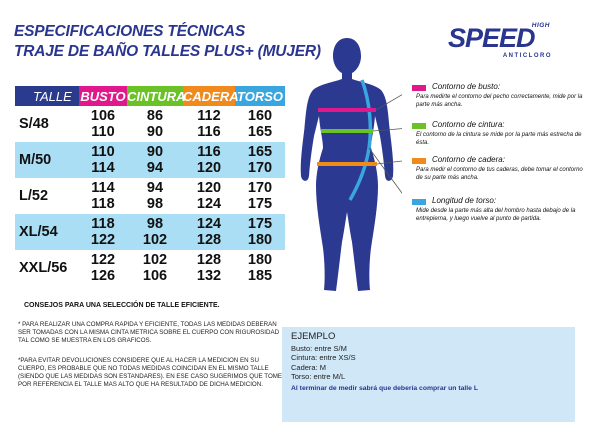 The width and height of the screenshot is (589, 439). What do you see at coordinates (167, 51) in the screenshot?
I see `page-subtitle: TRAJE DE BAÑO TALLES PLUS+ (MUJER)` at bounding box center [167, 51].